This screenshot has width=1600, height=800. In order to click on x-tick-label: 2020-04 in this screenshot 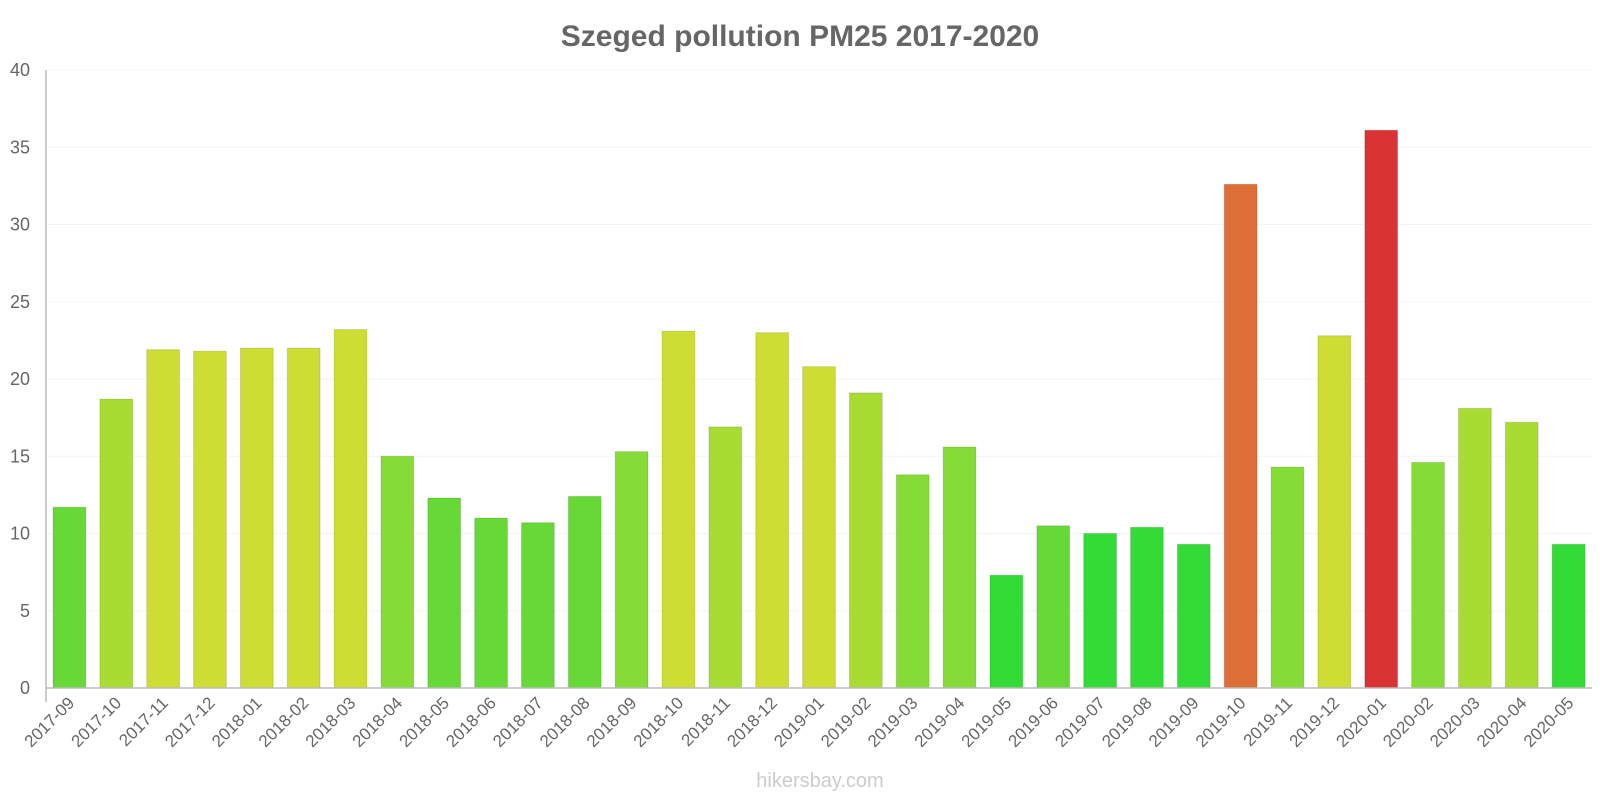, I will do `click(1502, 722)`.